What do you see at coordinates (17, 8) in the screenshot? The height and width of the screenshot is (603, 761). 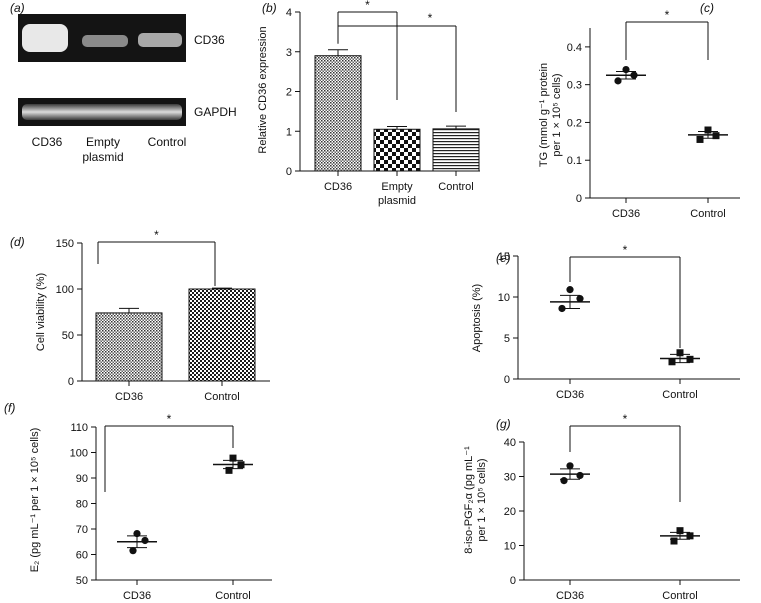 I see `panel-label: (a)` at bounding box center [17, 8].